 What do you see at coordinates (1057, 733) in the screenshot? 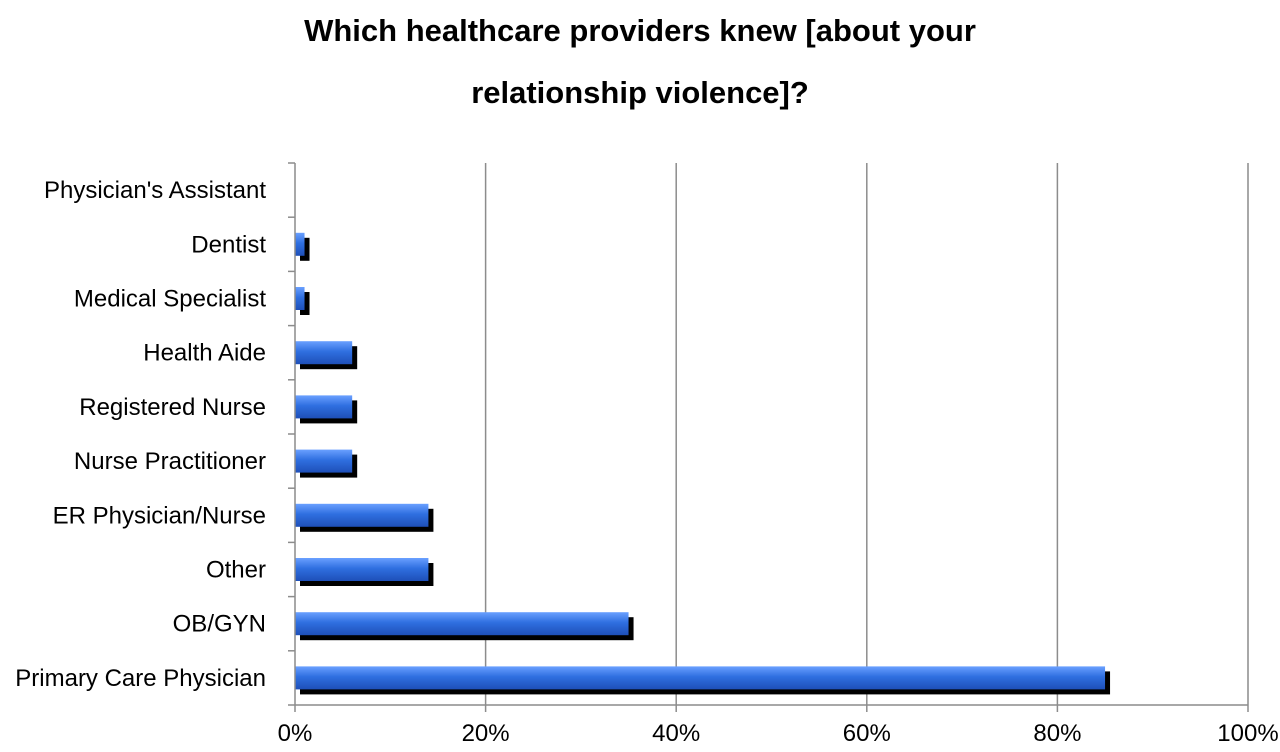
I see `x-tick-label: 80%` at bounding box center [1057, 733].